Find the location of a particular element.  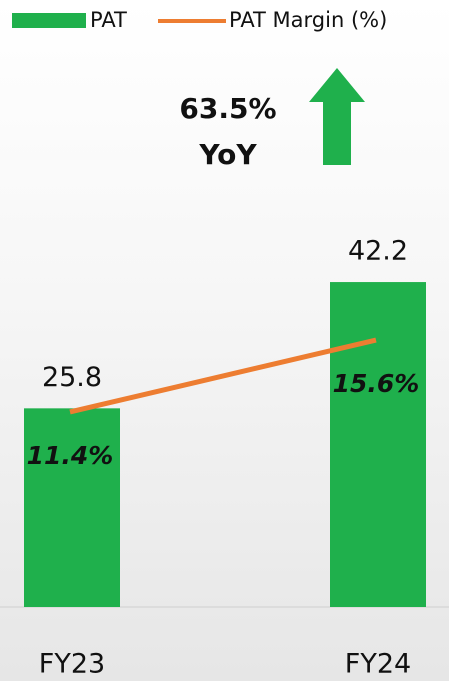

bar-value-label: 25.8 is located at coordinates (72, 377).